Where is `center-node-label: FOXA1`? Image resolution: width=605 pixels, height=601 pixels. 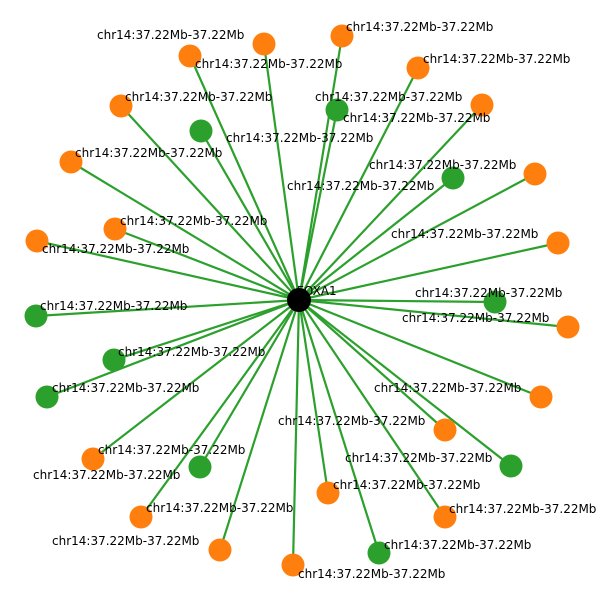 center-node-label: FOXA1 is located at coordinates (317, 291).